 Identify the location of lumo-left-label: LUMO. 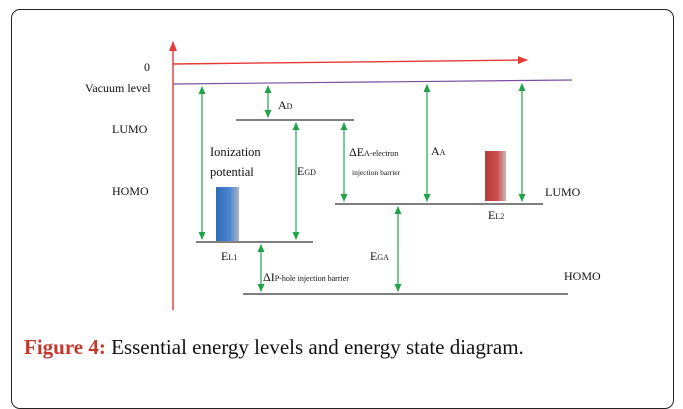
(130, 129).